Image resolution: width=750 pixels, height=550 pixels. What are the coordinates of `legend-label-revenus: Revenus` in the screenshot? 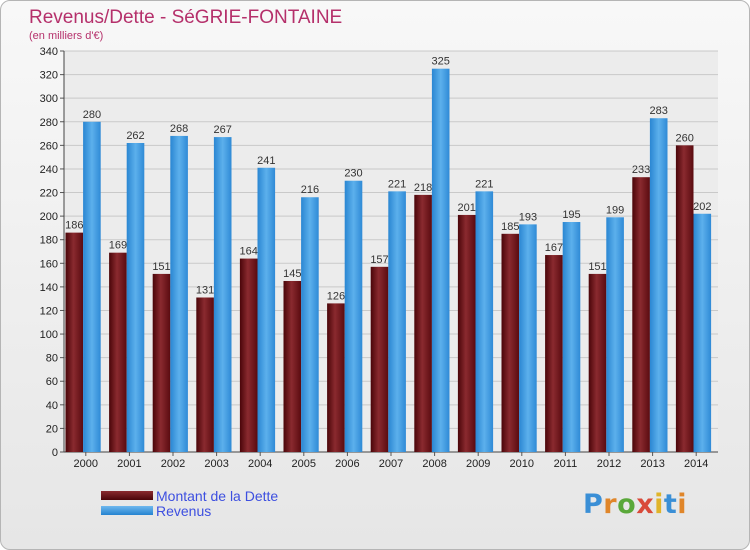 It's located at (184, 510).